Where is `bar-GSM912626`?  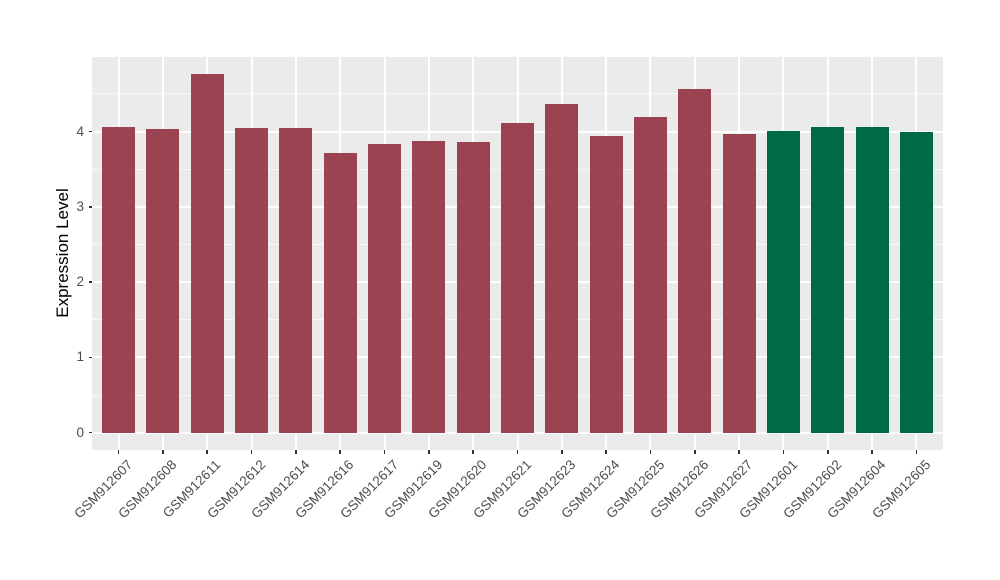
bar-GSM912626 is located at coordinates (695, 261).